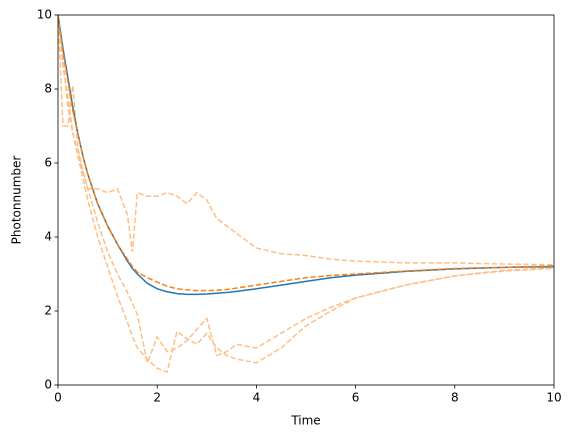 Image resolution: width=572 pixels, height=443 pixels. Describe the element at coordinates (44, 15) in the screenshot. I see `y-tick-label: 10` at that location.